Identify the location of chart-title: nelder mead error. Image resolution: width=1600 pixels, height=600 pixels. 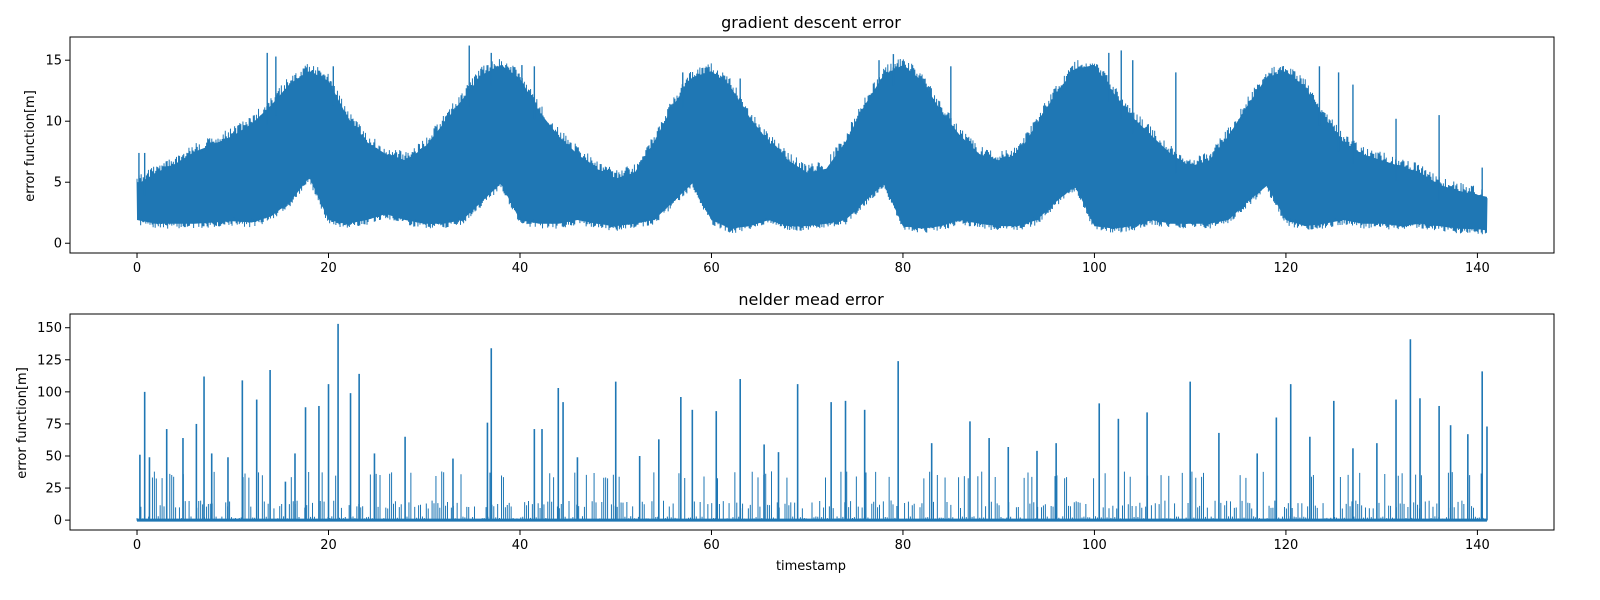
(811, 299).